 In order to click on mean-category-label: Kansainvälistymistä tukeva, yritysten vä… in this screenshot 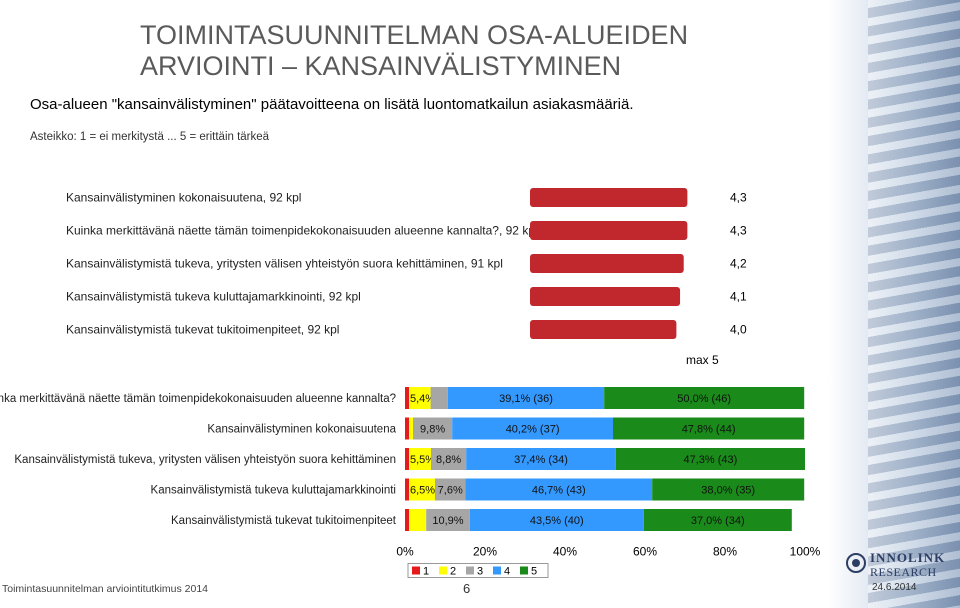, I will do `click(284, 264)`.